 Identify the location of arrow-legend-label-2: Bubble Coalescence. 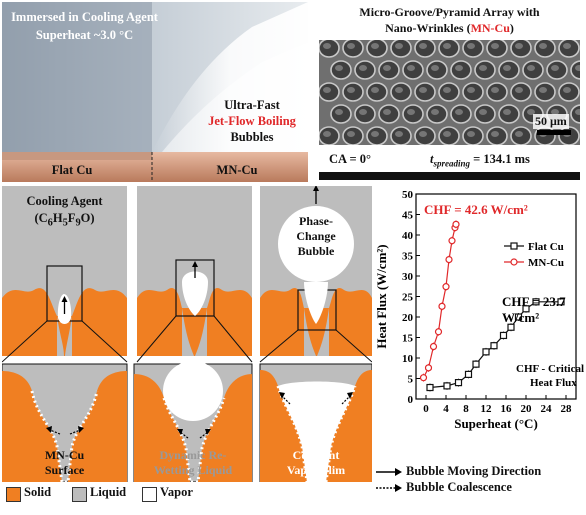
(459, 487).